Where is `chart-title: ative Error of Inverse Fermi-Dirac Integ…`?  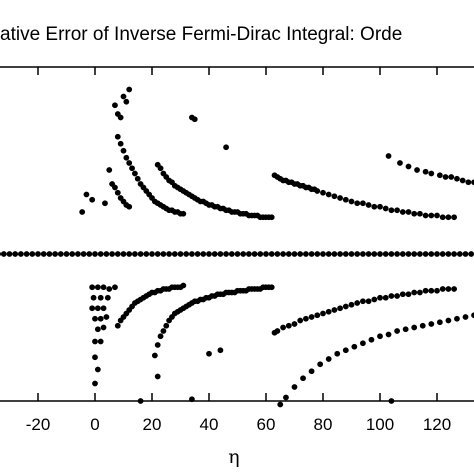 chart-title: ative Error of Inverse Fermi-Dirac Integ… is located at coordinates (201, 34).